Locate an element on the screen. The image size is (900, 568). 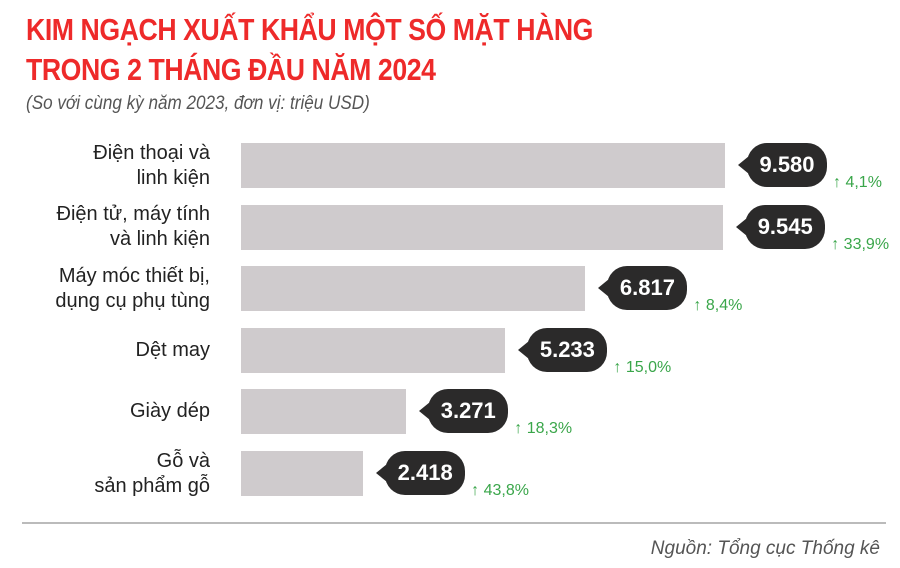
change-value: 15,0% is located at coordinates (648, 367).